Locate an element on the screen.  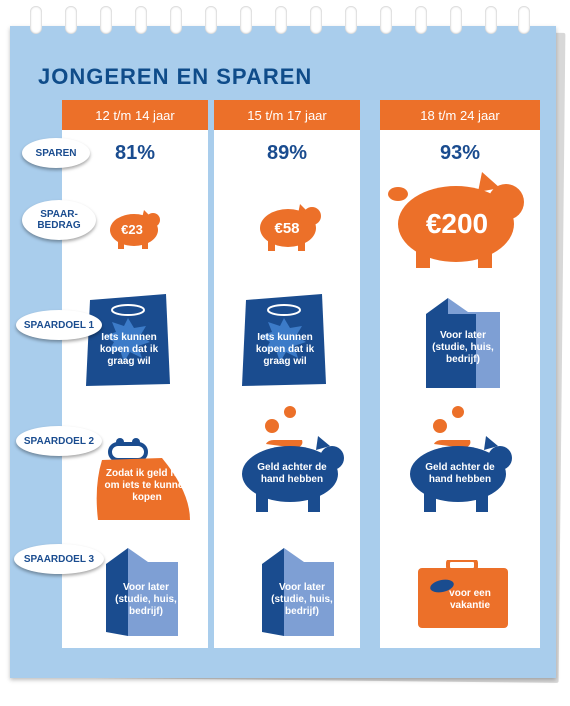
savings-amount: €23 is located at coordinates (132, 229).